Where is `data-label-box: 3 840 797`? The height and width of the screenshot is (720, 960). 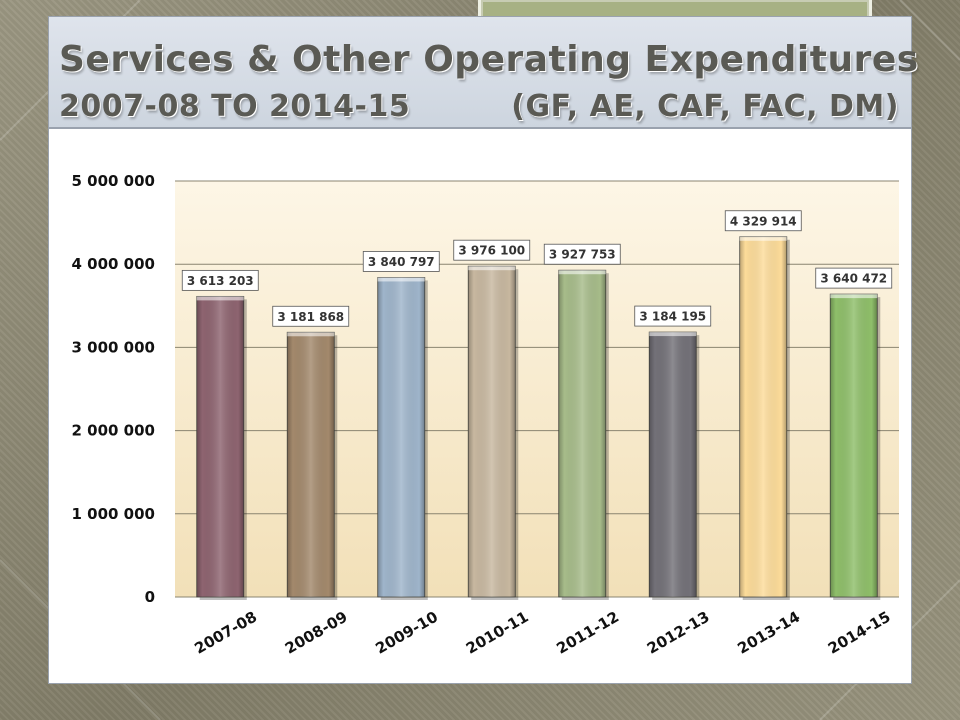
data-label-box: 3 840 797 is located at coordinates (401, 261).